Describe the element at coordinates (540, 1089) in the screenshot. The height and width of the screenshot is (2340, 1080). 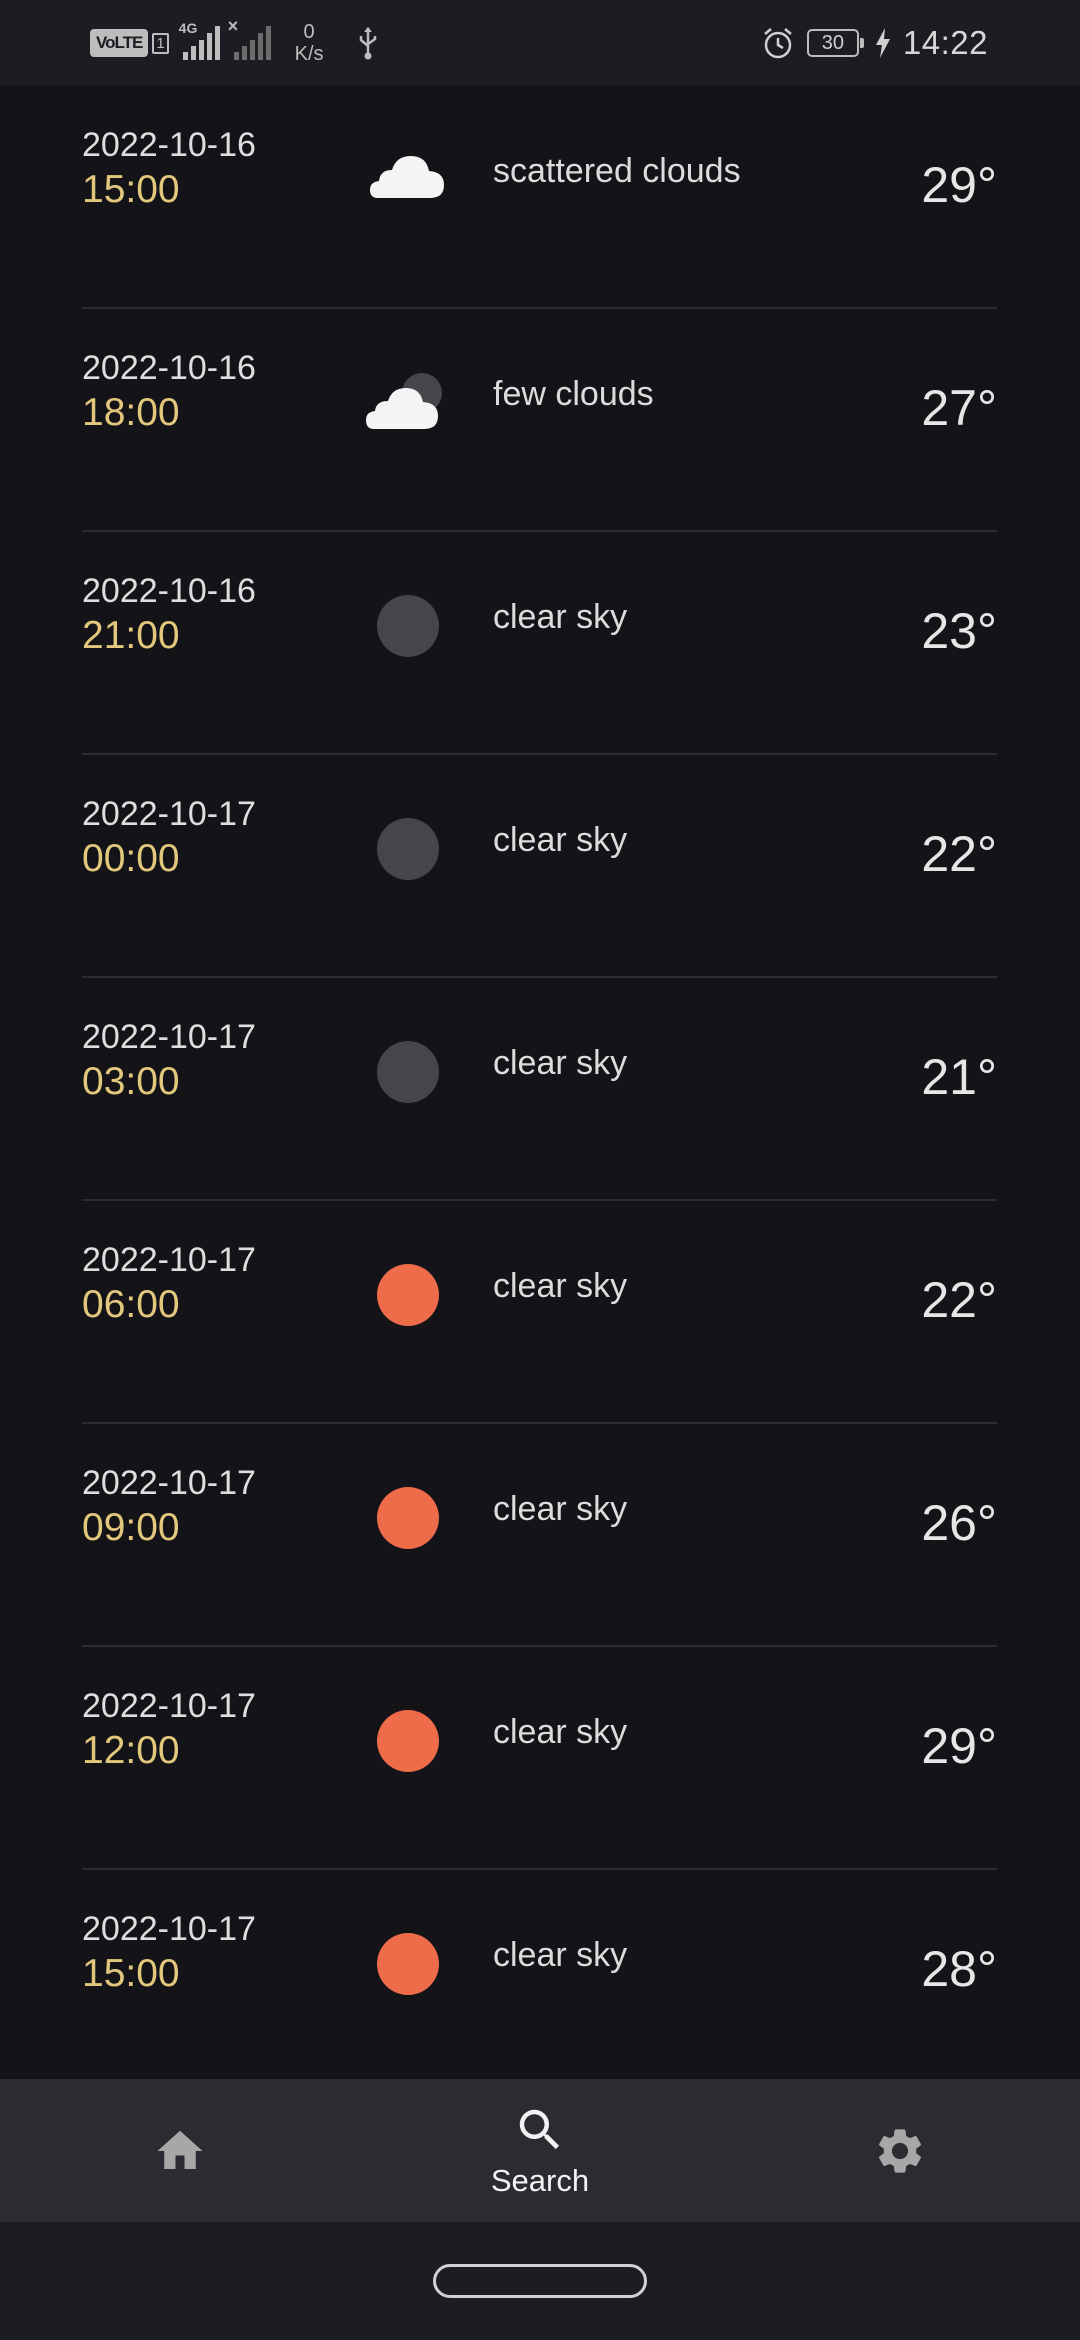
I see `forecast-row: 2022-10-17 03:00 clear sky 21°` at that location.